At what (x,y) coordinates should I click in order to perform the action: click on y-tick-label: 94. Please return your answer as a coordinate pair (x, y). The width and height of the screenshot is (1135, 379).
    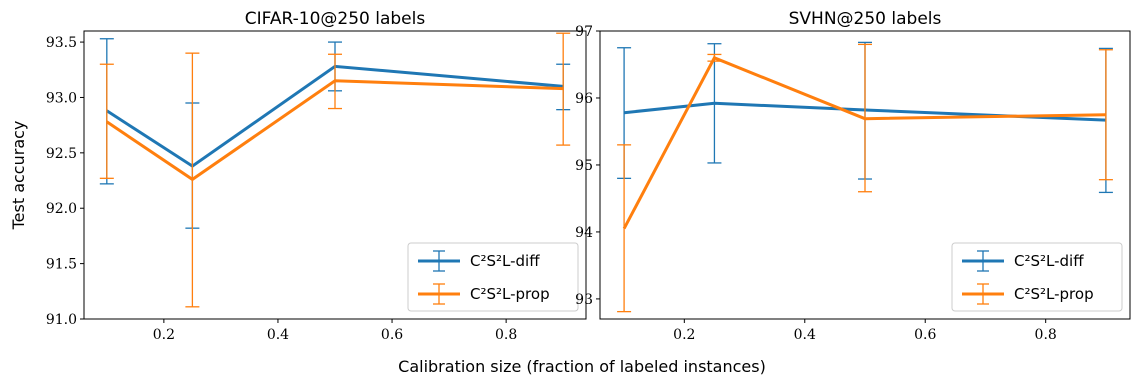
    Looking at the image, I should click on (584, 233).